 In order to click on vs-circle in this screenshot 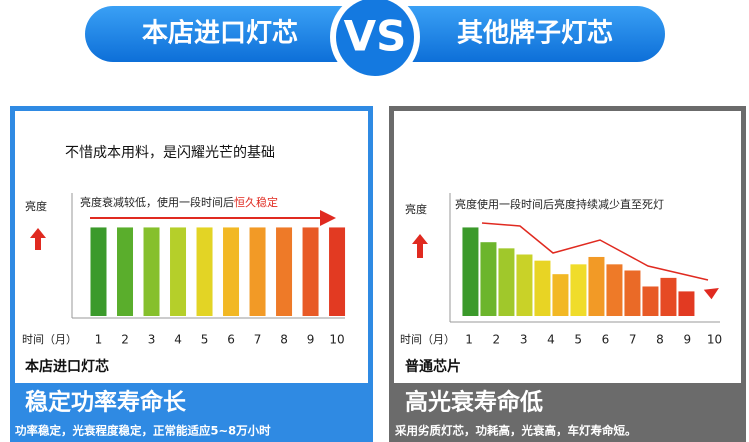, I will do `click(375, 38)`.